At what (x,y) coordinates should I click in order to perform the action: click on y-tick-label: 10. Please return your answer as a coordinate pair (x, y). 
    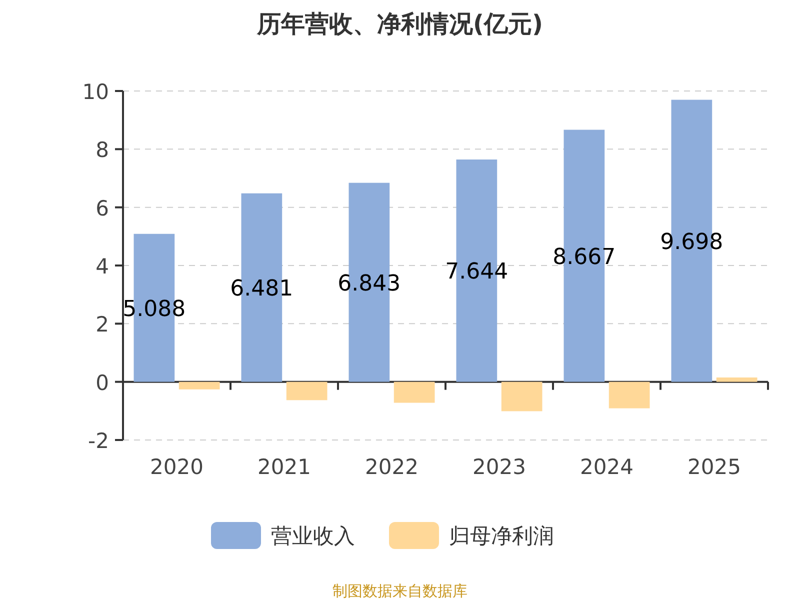
    Looking at the image, I should click on (95, 92).